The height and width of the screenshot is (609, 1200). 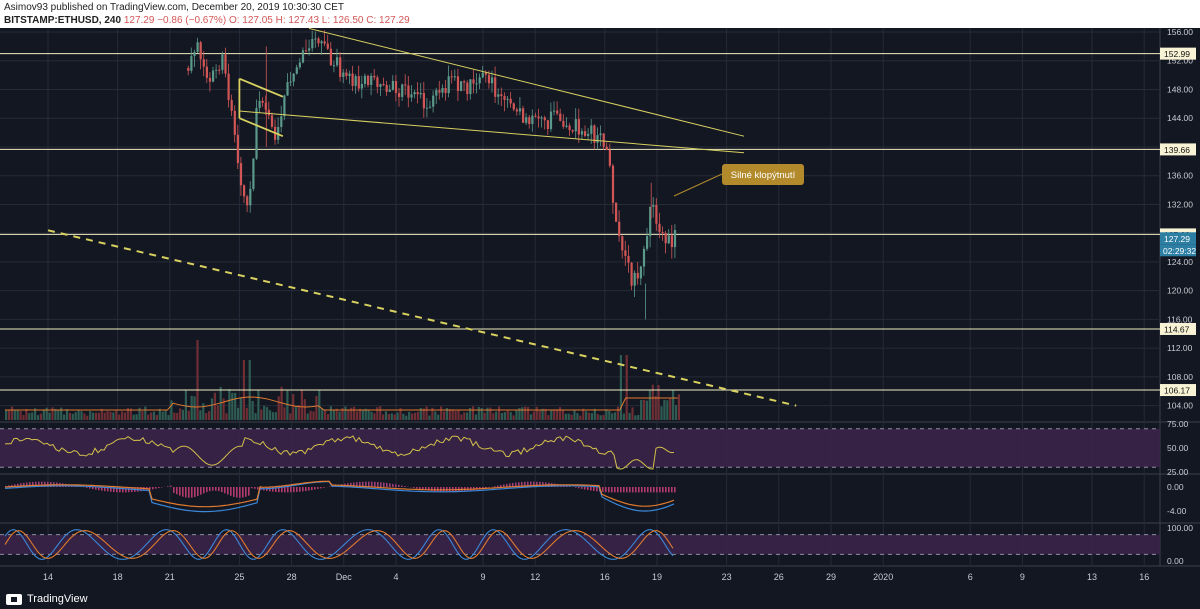 What do you see at coordinates (1177, 150) in the screenshot?
I see `level-price-label: 139.66` at bounding box center [1177, 150].